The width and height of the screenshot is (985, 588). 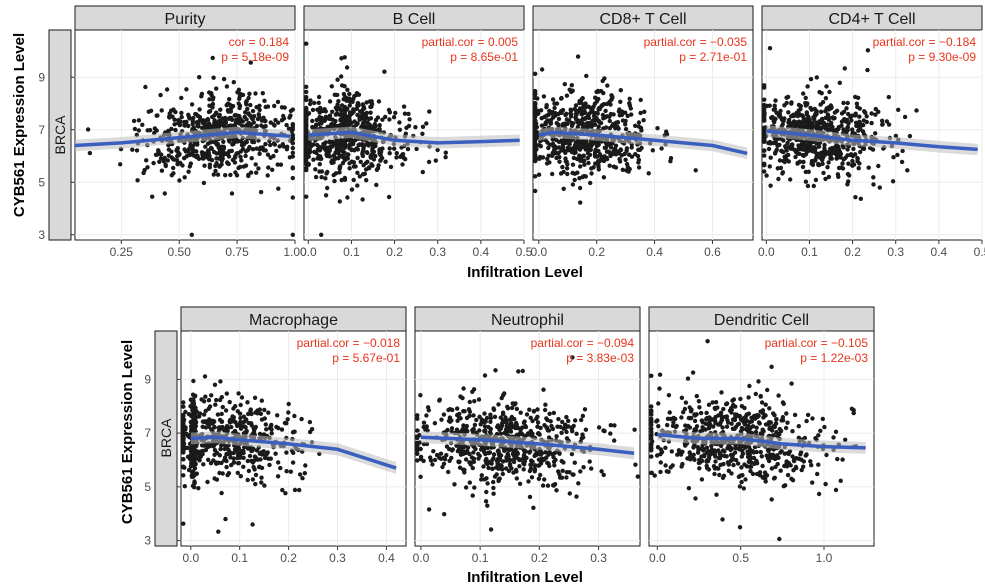 What do you see at coordinates (524, 252) in the screenshot?
I see `x-tick-label: 0.5` at bounding box center [524, 252].